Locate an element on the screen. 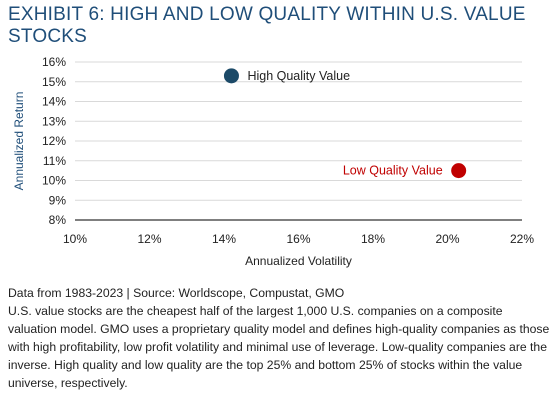 This screenshot has width=555, height=401. data-point-label: Low Quality Value is located at coordinates (393, 171).